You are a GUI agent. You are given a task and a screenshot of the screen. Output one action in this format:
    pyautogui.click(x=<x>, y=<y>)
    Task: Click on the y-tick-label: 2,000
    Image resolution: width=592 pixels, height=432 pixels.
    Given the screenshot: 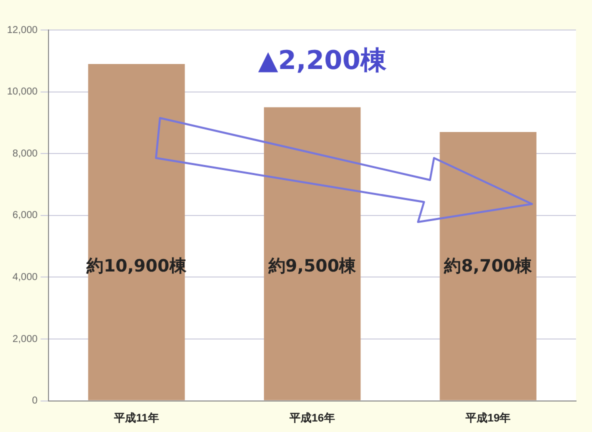 What is the action you would take?
    pyautogui.click(x=25, y=339)
    